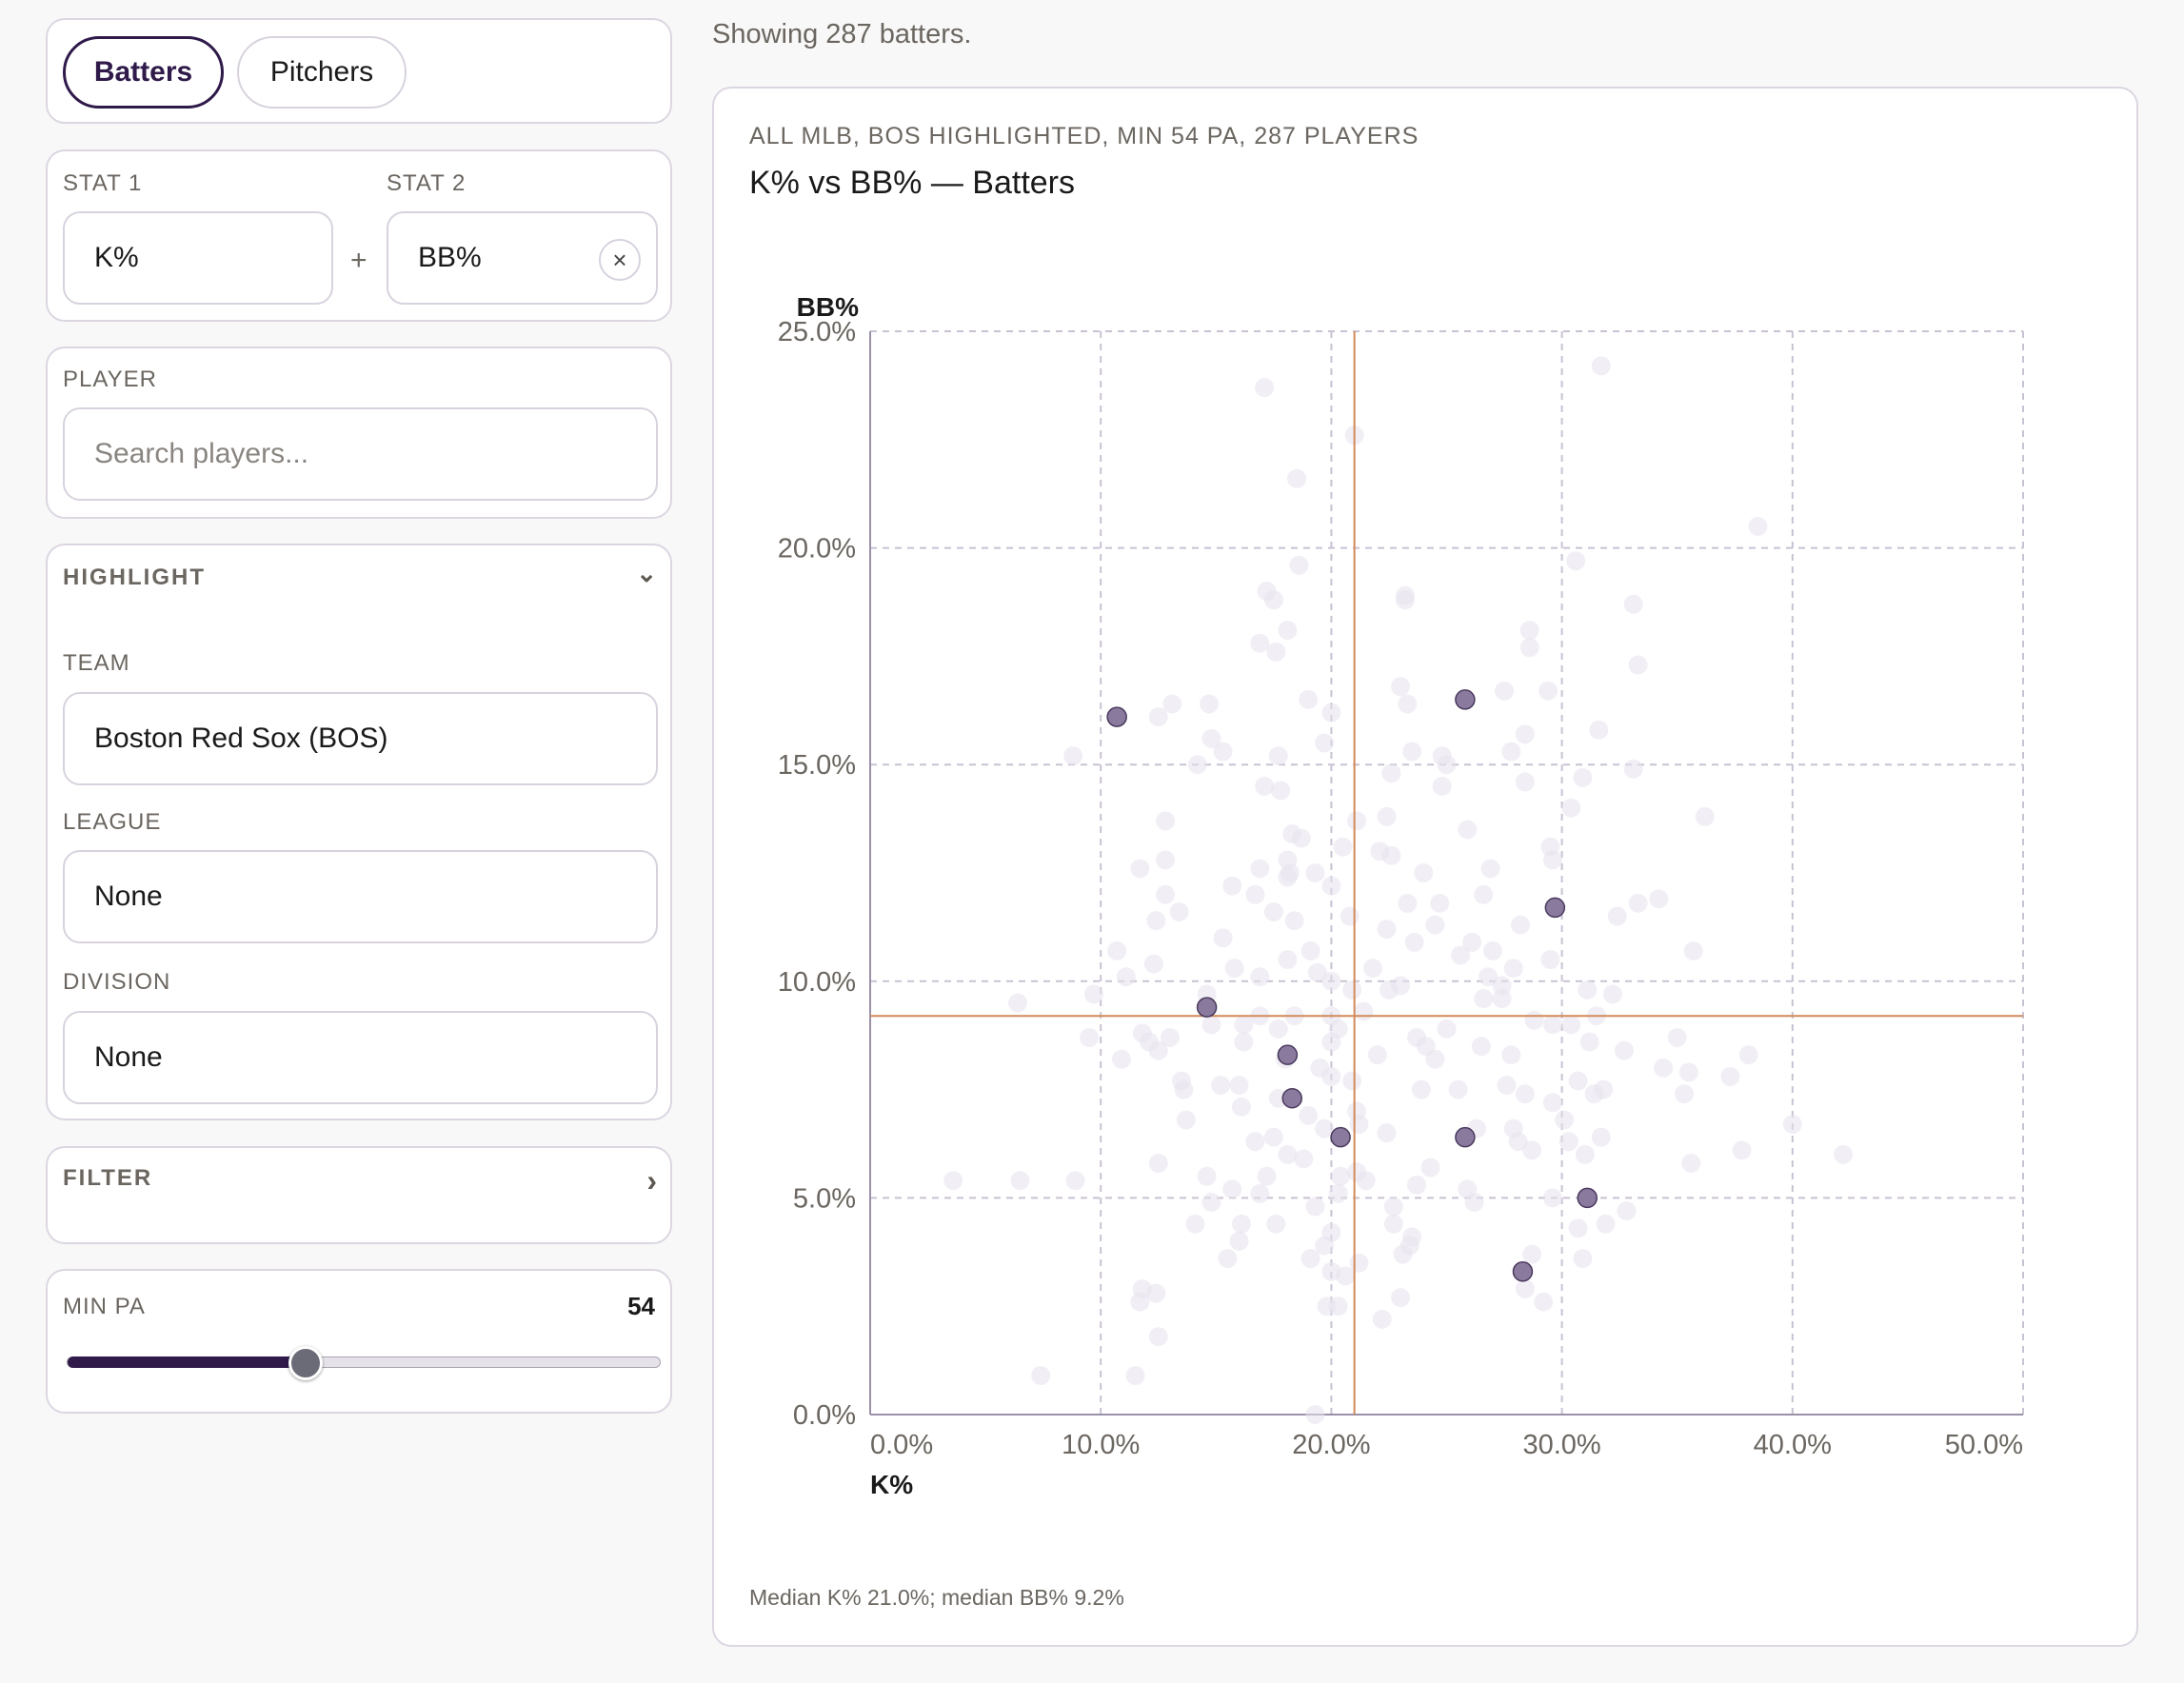  Describe the element at coordinates (912, 183) in the screenshot. I see `chart-title: K% vs BB% — Batters` at that location.